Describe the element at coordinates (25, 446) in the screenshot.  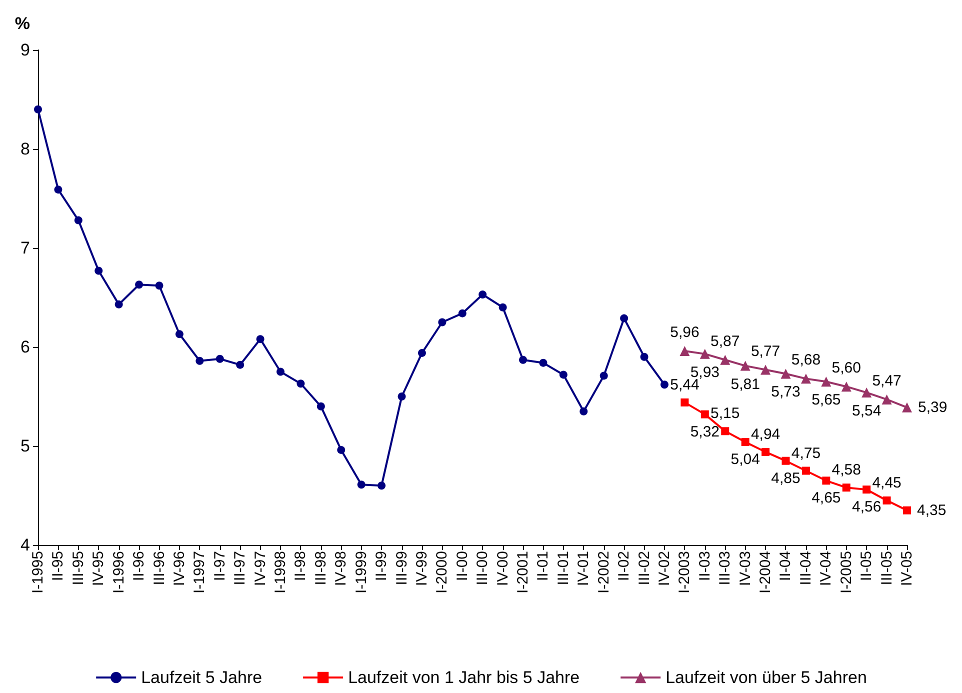
I see `y-tick-label: 5` at that location.